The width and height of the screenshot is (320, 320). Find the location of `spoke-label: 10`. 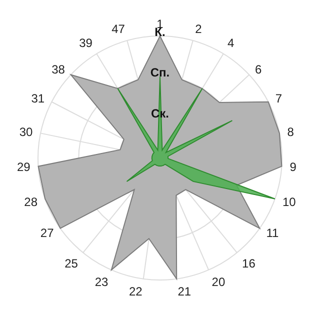

spoke-label: 10 is located at coordinates (289, 201).